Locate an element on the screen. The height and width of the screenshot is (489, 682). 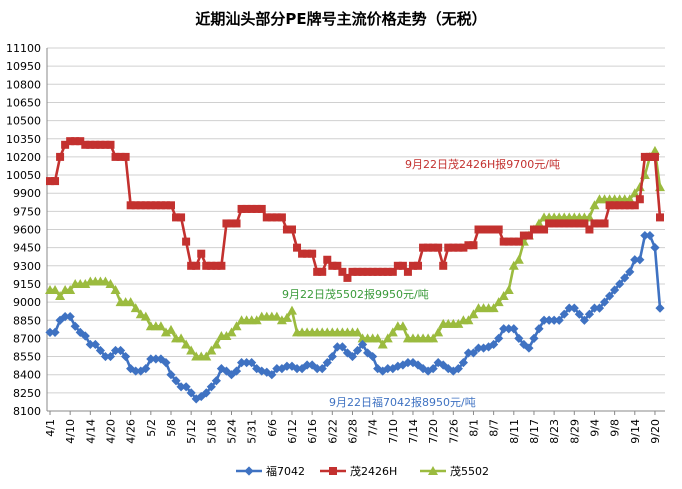
x-tick-label: 9/14 is located at coordinates (635, 431).